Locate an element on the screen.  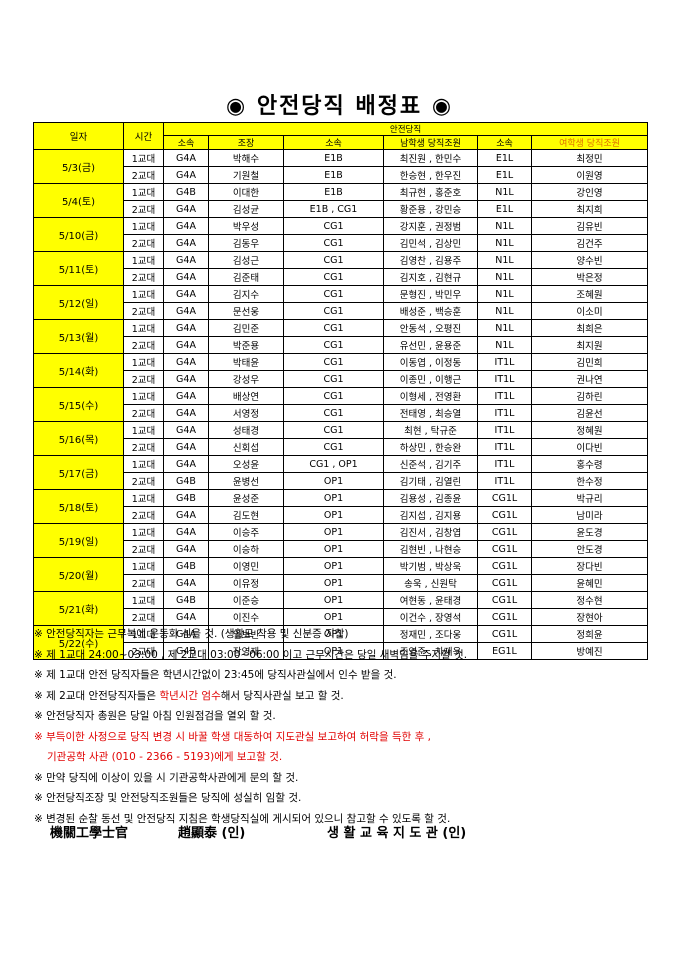
table-cell: 윤성준 is located at coordinates (246, 498).